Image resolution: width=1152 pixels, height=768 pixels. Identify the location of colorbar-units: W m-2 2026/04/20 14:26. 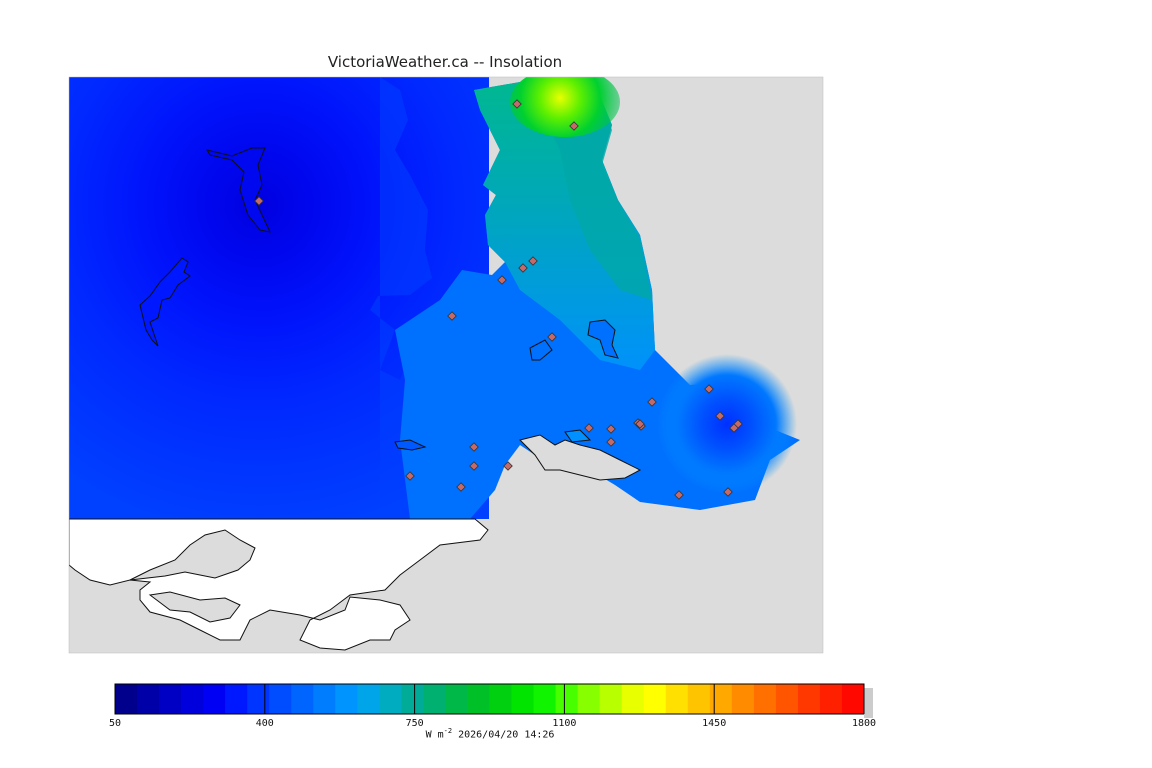
(490, 733).